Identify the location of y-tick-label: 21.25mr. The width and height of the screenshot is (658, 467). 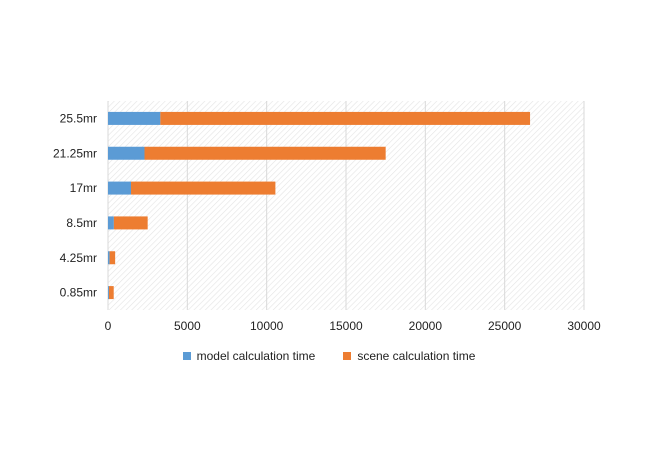
(75, 153).